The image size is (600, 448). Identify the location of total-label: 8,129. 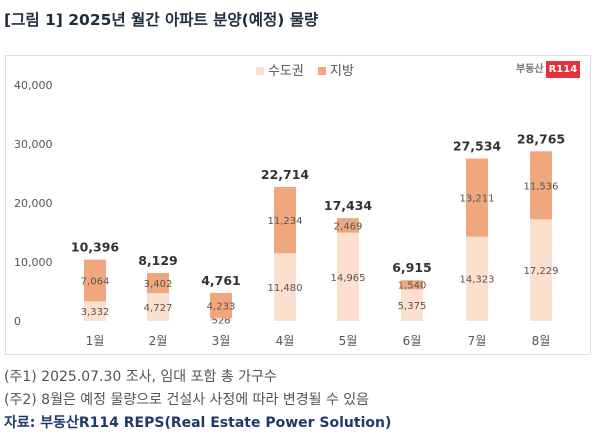
(158, 260).